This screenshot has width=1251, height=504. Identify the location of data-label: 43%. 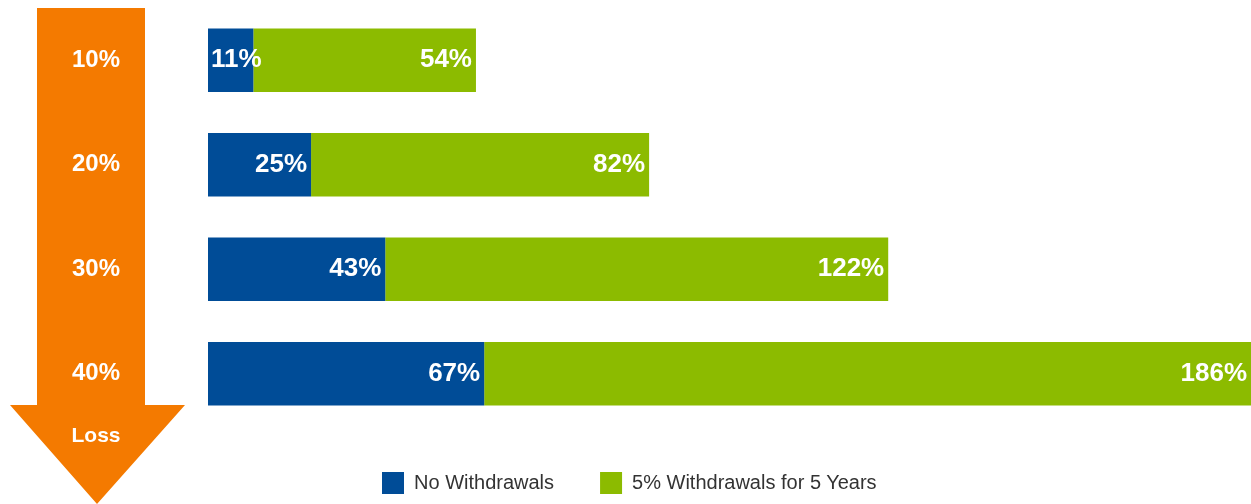
(355, 267).